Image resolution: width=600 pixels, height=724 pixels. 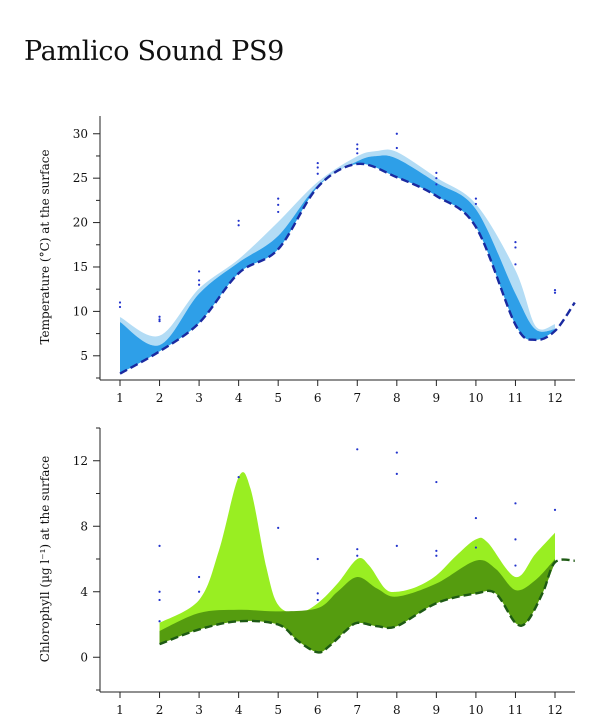 I want to click on y-tick-label: 4, so click(x=84, y=592).